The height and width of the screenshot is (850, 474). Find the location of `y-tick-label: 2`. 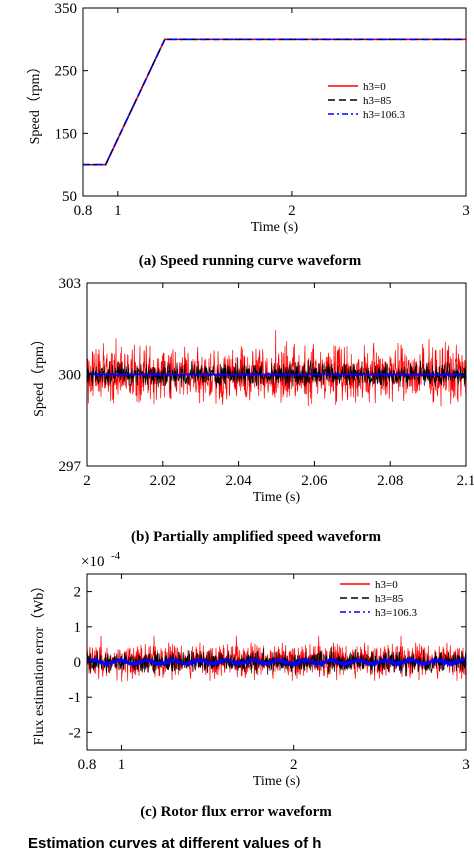

y-tick-label: 2 is located at coordinates (78, 593).